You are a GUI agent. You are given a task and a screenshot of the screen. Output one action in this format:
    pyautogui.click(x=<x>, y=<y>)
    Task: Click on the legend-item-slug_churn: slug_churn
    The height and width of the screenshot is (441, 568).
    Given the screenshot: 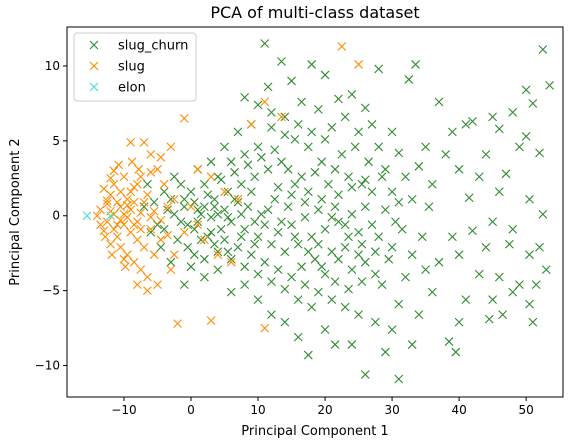 What is the action you would take?
    pyautogui.click(x=138, y=46)
    